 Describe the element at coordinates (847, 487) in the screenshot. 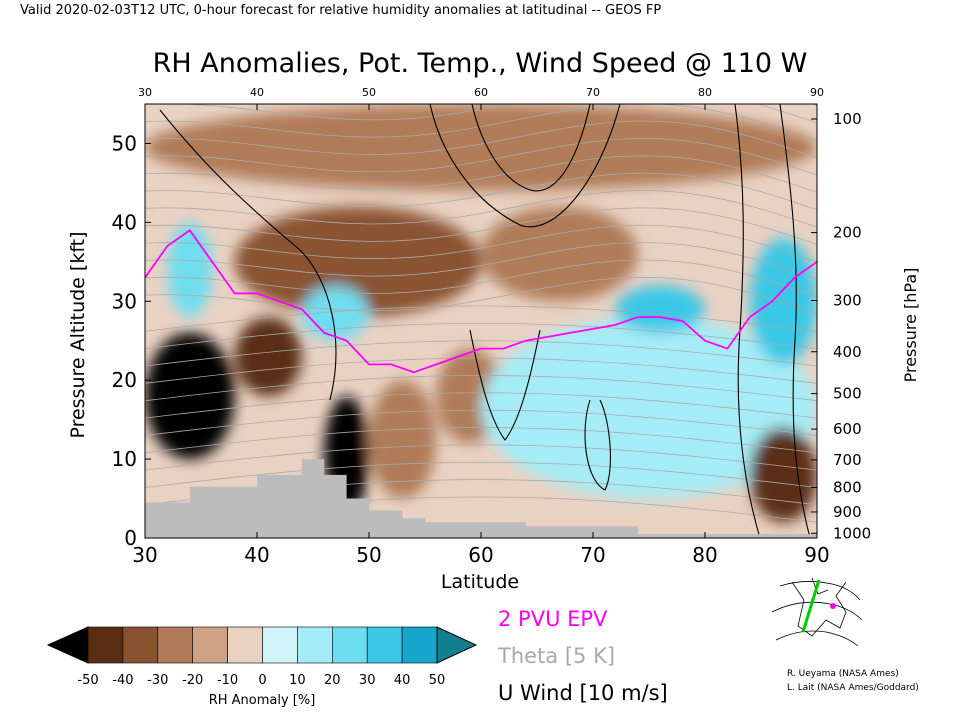

I see `pressure-tick-label: 800` at that location.